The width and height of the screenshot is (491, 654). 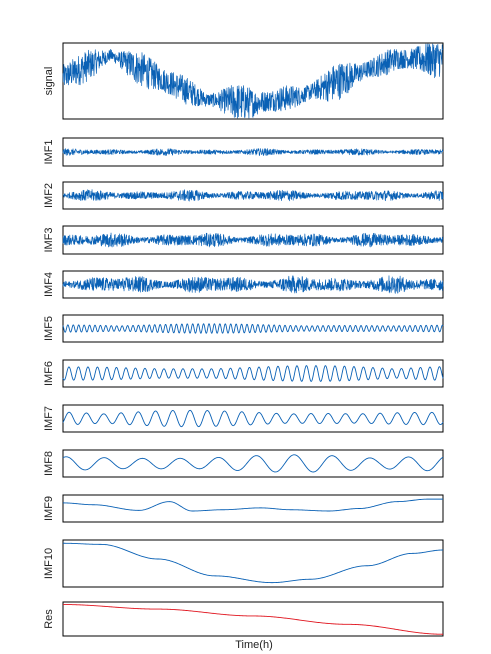 I want to click on panel-label: IMF4, so click(x=49, y=284).